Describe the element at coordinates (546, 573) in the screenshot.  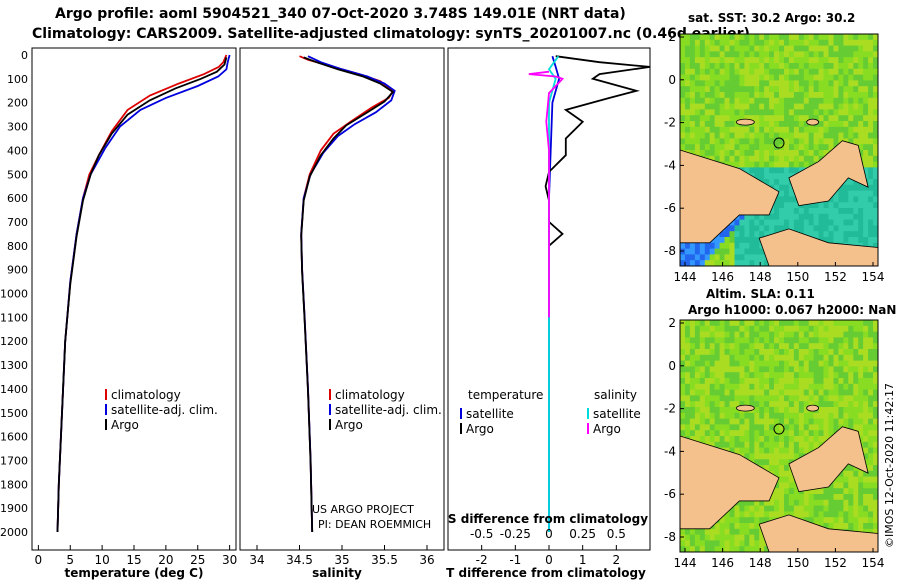
I see `difference-xlabel: T difference from climatology` at that location.